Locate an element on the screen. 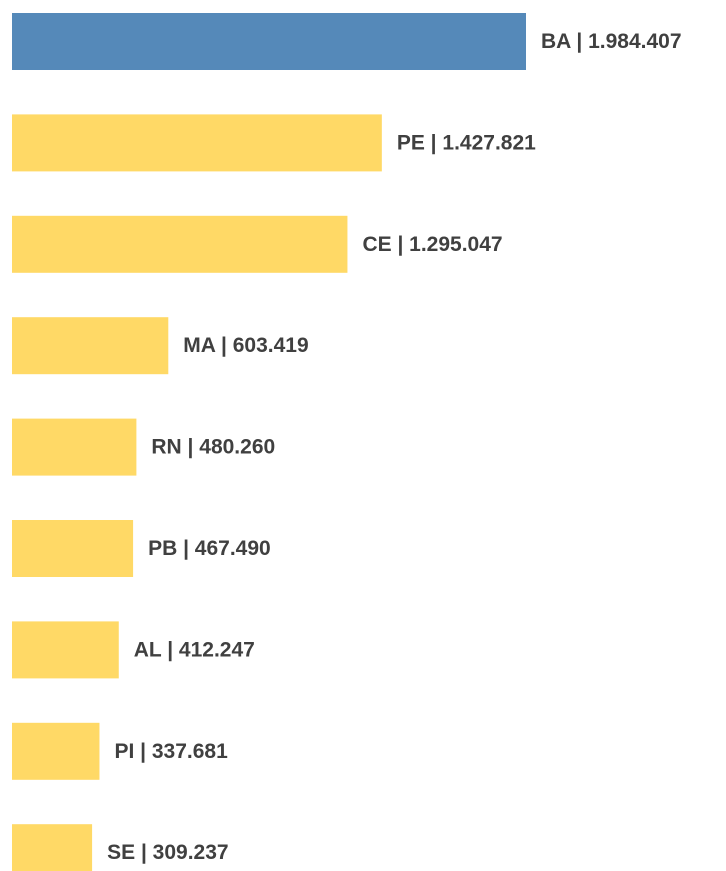 The image size is (726, 871). value-label: AL | 412.247 is located at coordinates (194, 649).